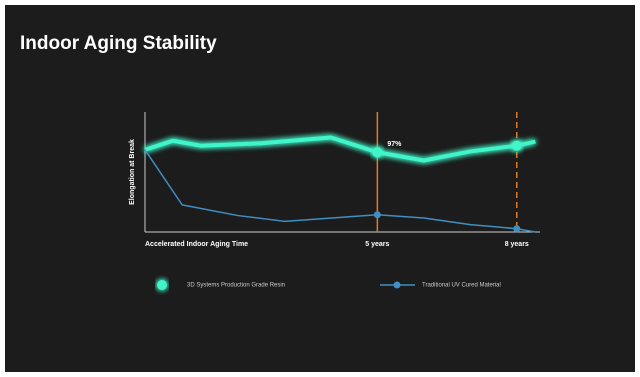 The height and width of the screenshot is (377, 640). Describe the element at coordinates (517, 244) in the screenshot. I see `x-tick-label: 8 years` at that location.